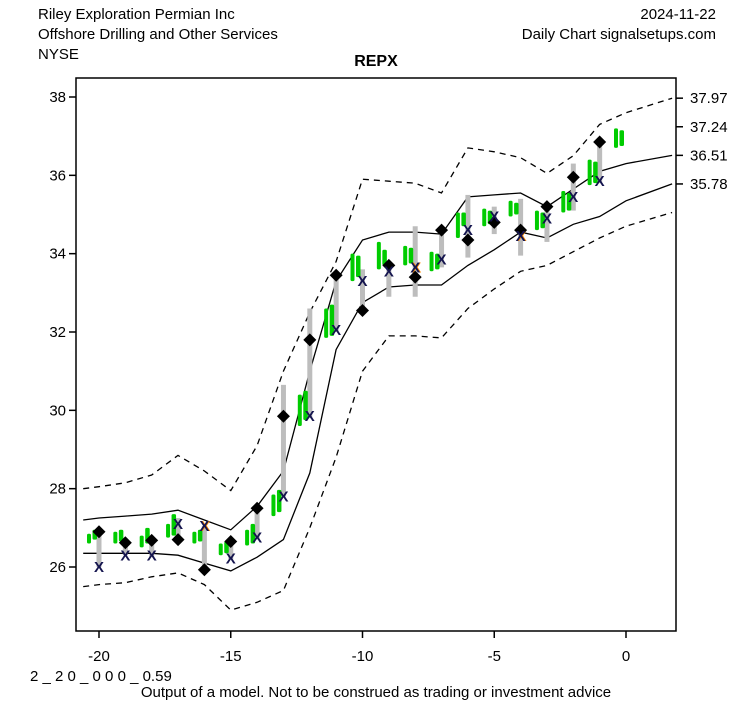 The width and height of the screenshot is (753, 708). I want to click on x-axis-label: -15, so click(231, 656).